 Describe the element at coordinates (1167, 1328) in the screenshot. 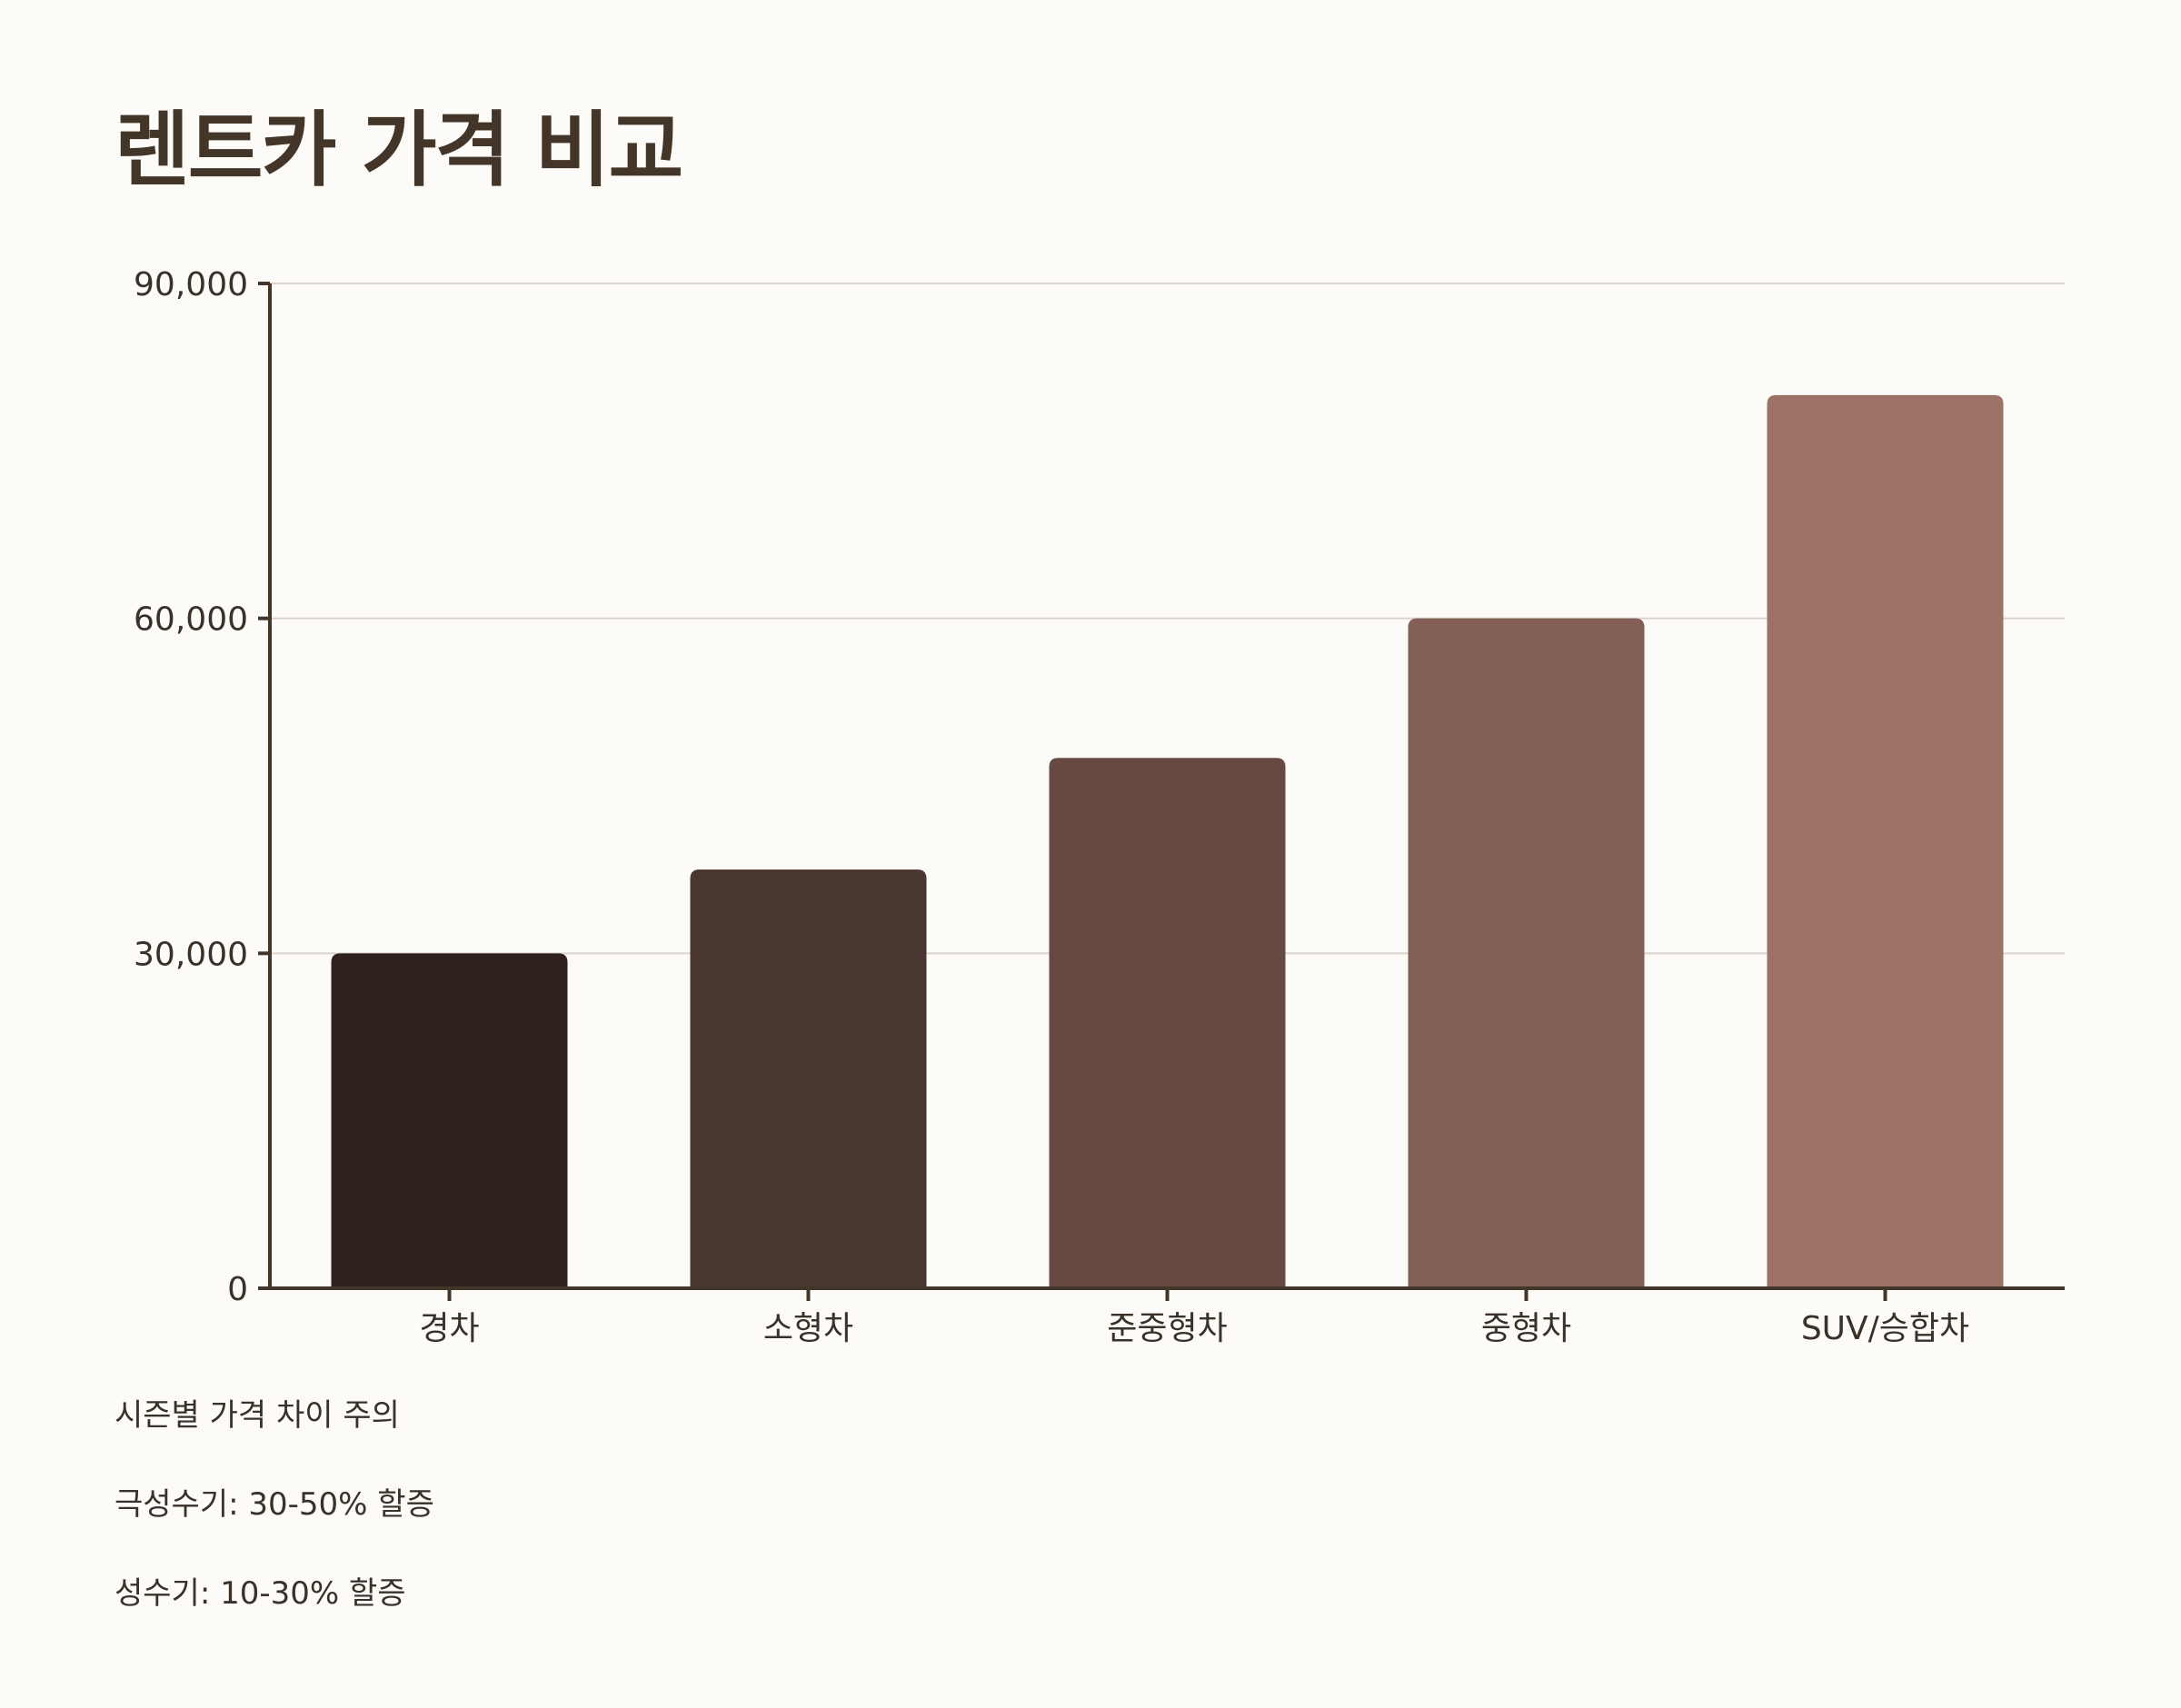

I see `x-tick-label: 준중형차` at that location.